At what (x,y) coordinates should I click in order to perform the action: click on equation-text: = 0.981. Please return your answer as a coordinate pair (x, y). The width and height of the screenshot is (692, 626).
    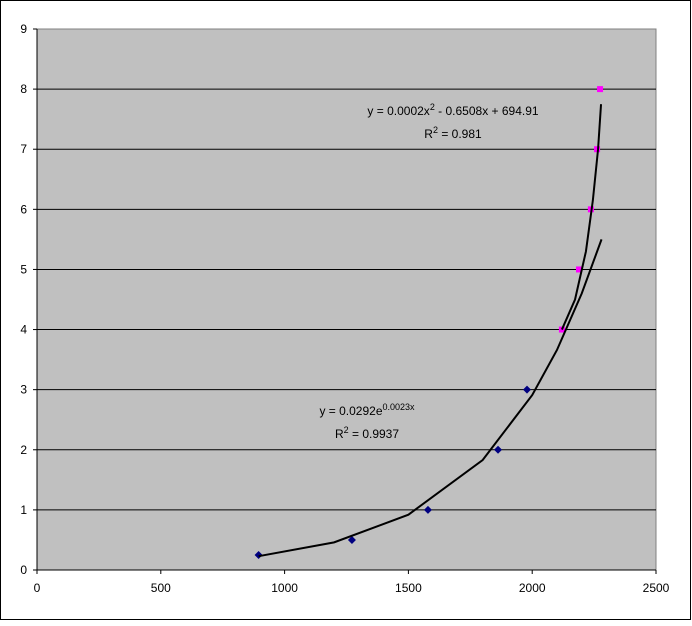
    Looking at the image, I should click on (460, 134).